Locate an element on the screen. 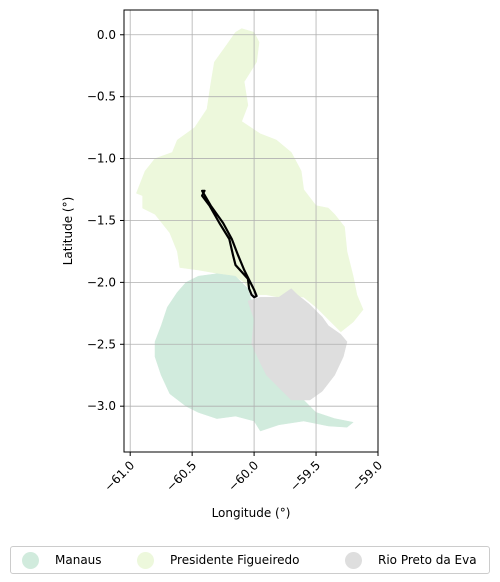 This screenshot has width=500, height=582. y-axis-title: Latitude (°) is located at coordinates (68, 231).